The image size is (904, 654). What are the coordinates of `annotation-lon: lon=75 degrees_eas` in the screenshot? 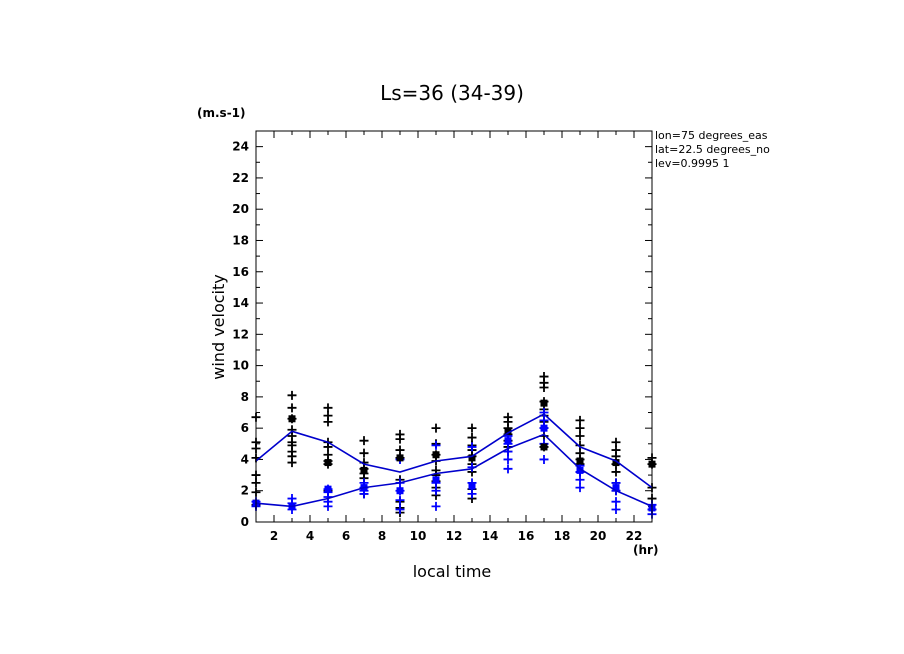 It's located at (711, 135).